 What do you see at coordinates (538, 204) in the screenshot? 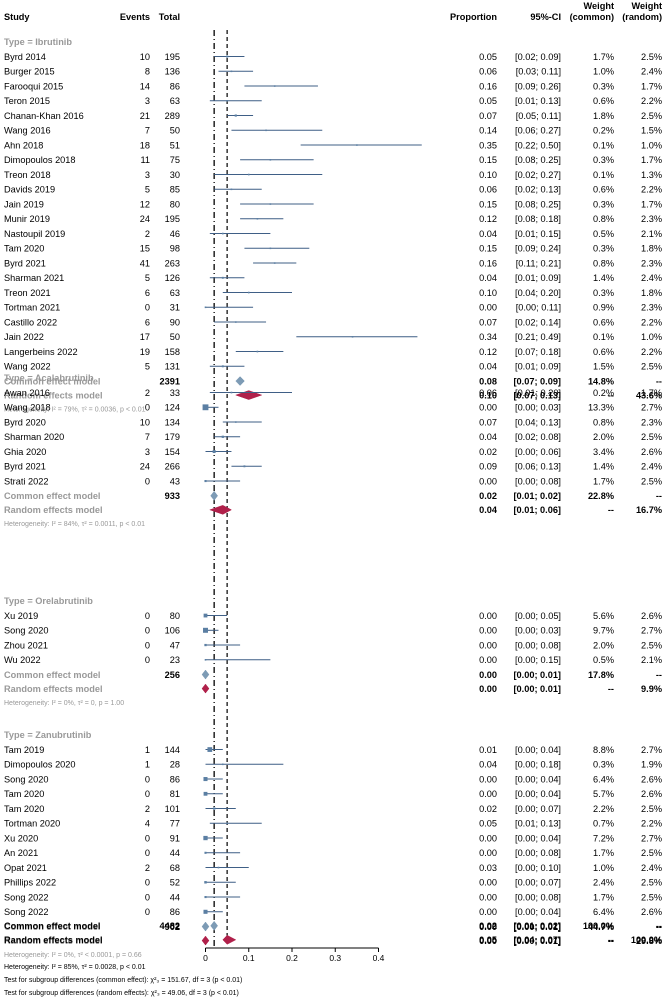
I see `ci-value: [0.08; 0.25]` at bounding box center [538, 204].